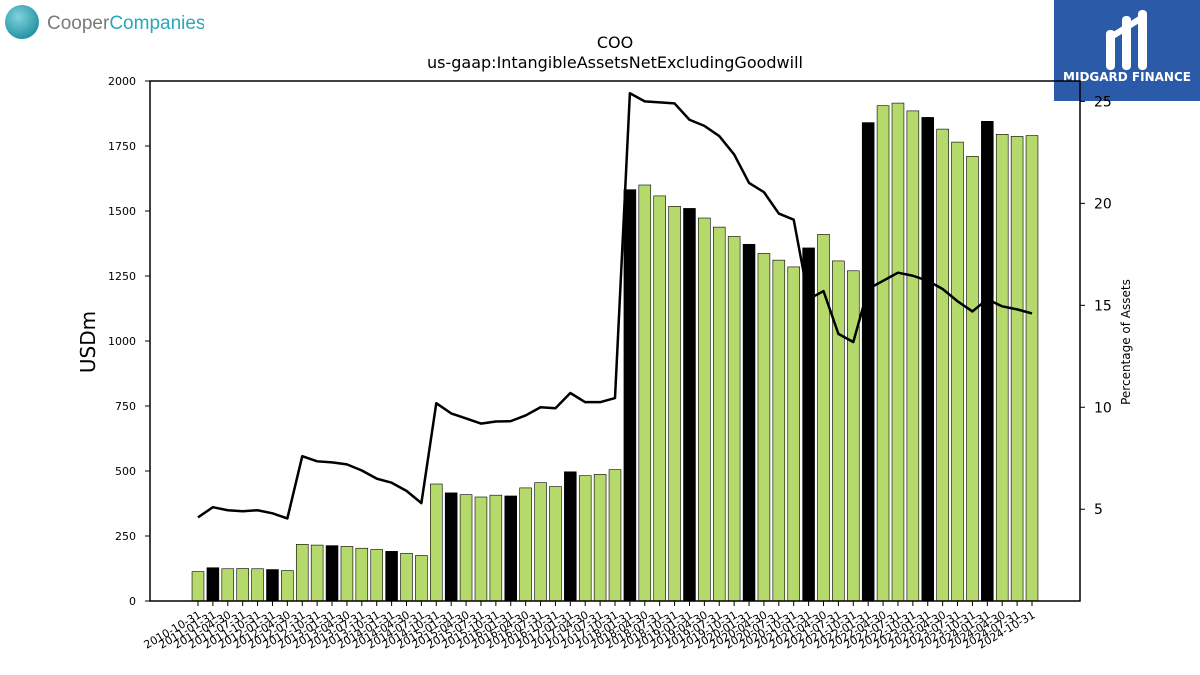  I want to click on y-axis: 0 250 500 750 1000 1250 1500 1750 2000, so click(129, 341).